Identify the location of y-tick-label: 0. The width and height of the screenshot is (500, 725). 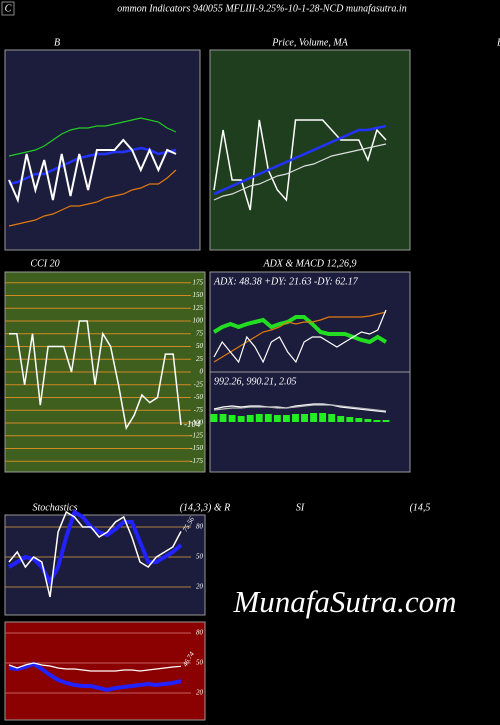
(202, 372).